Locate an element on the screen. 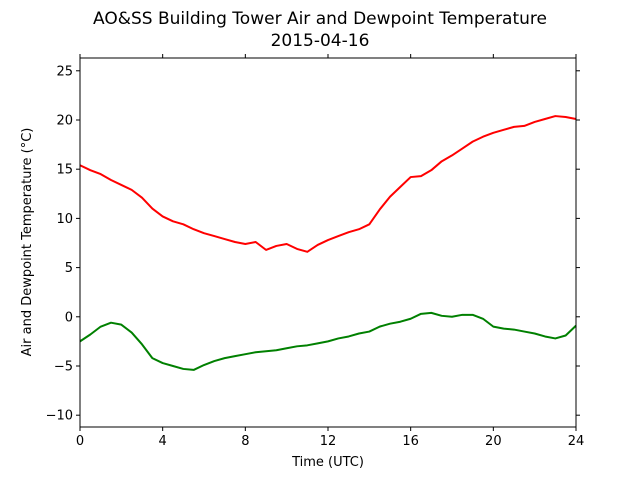  y-tick-label: 0 is located at coordinates (69, 317).